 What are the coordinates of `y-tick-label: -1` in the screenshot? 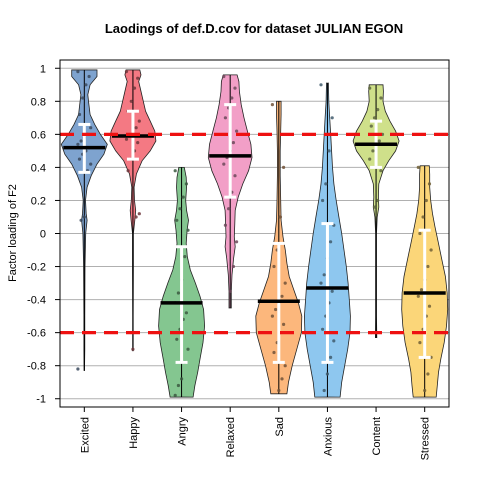 It's located at (41, 400).